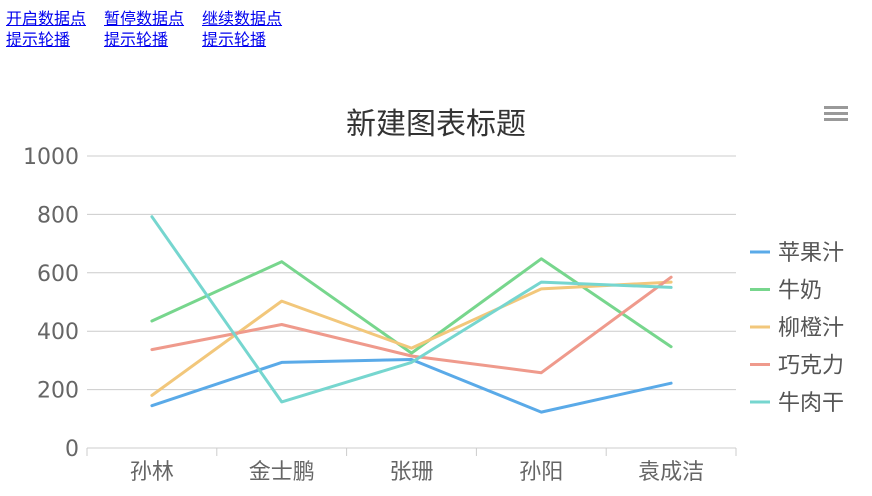 The height and width of the screenshot is (496, 872). Describe the element at coordinates (242, 18) in the screenshot. I see `resume-tooltip-rotation-link-line1: 继续数据点` at that location.